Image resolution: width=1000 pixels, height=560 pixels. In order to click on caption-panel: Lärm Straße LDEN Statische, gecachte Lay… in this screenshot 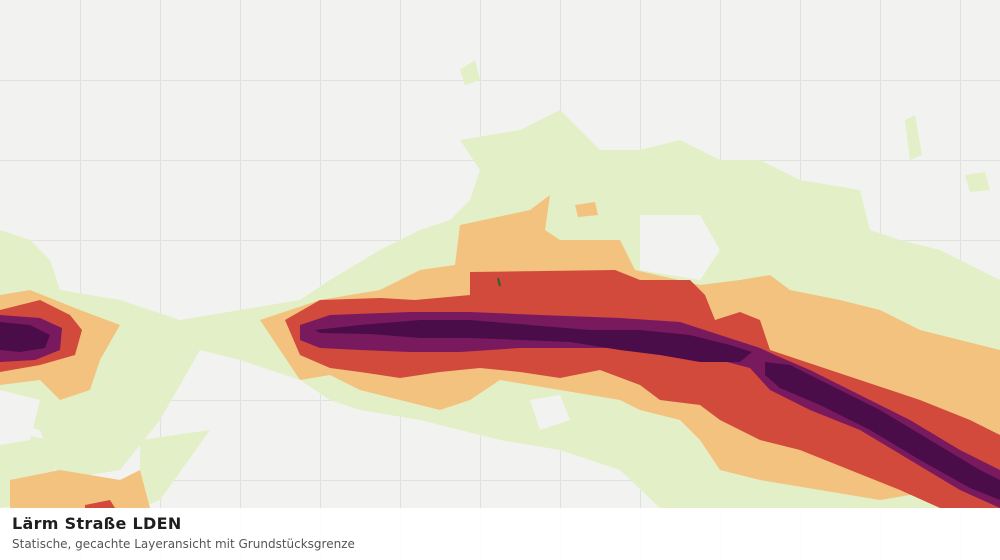, I will do `click(500, 534)`.